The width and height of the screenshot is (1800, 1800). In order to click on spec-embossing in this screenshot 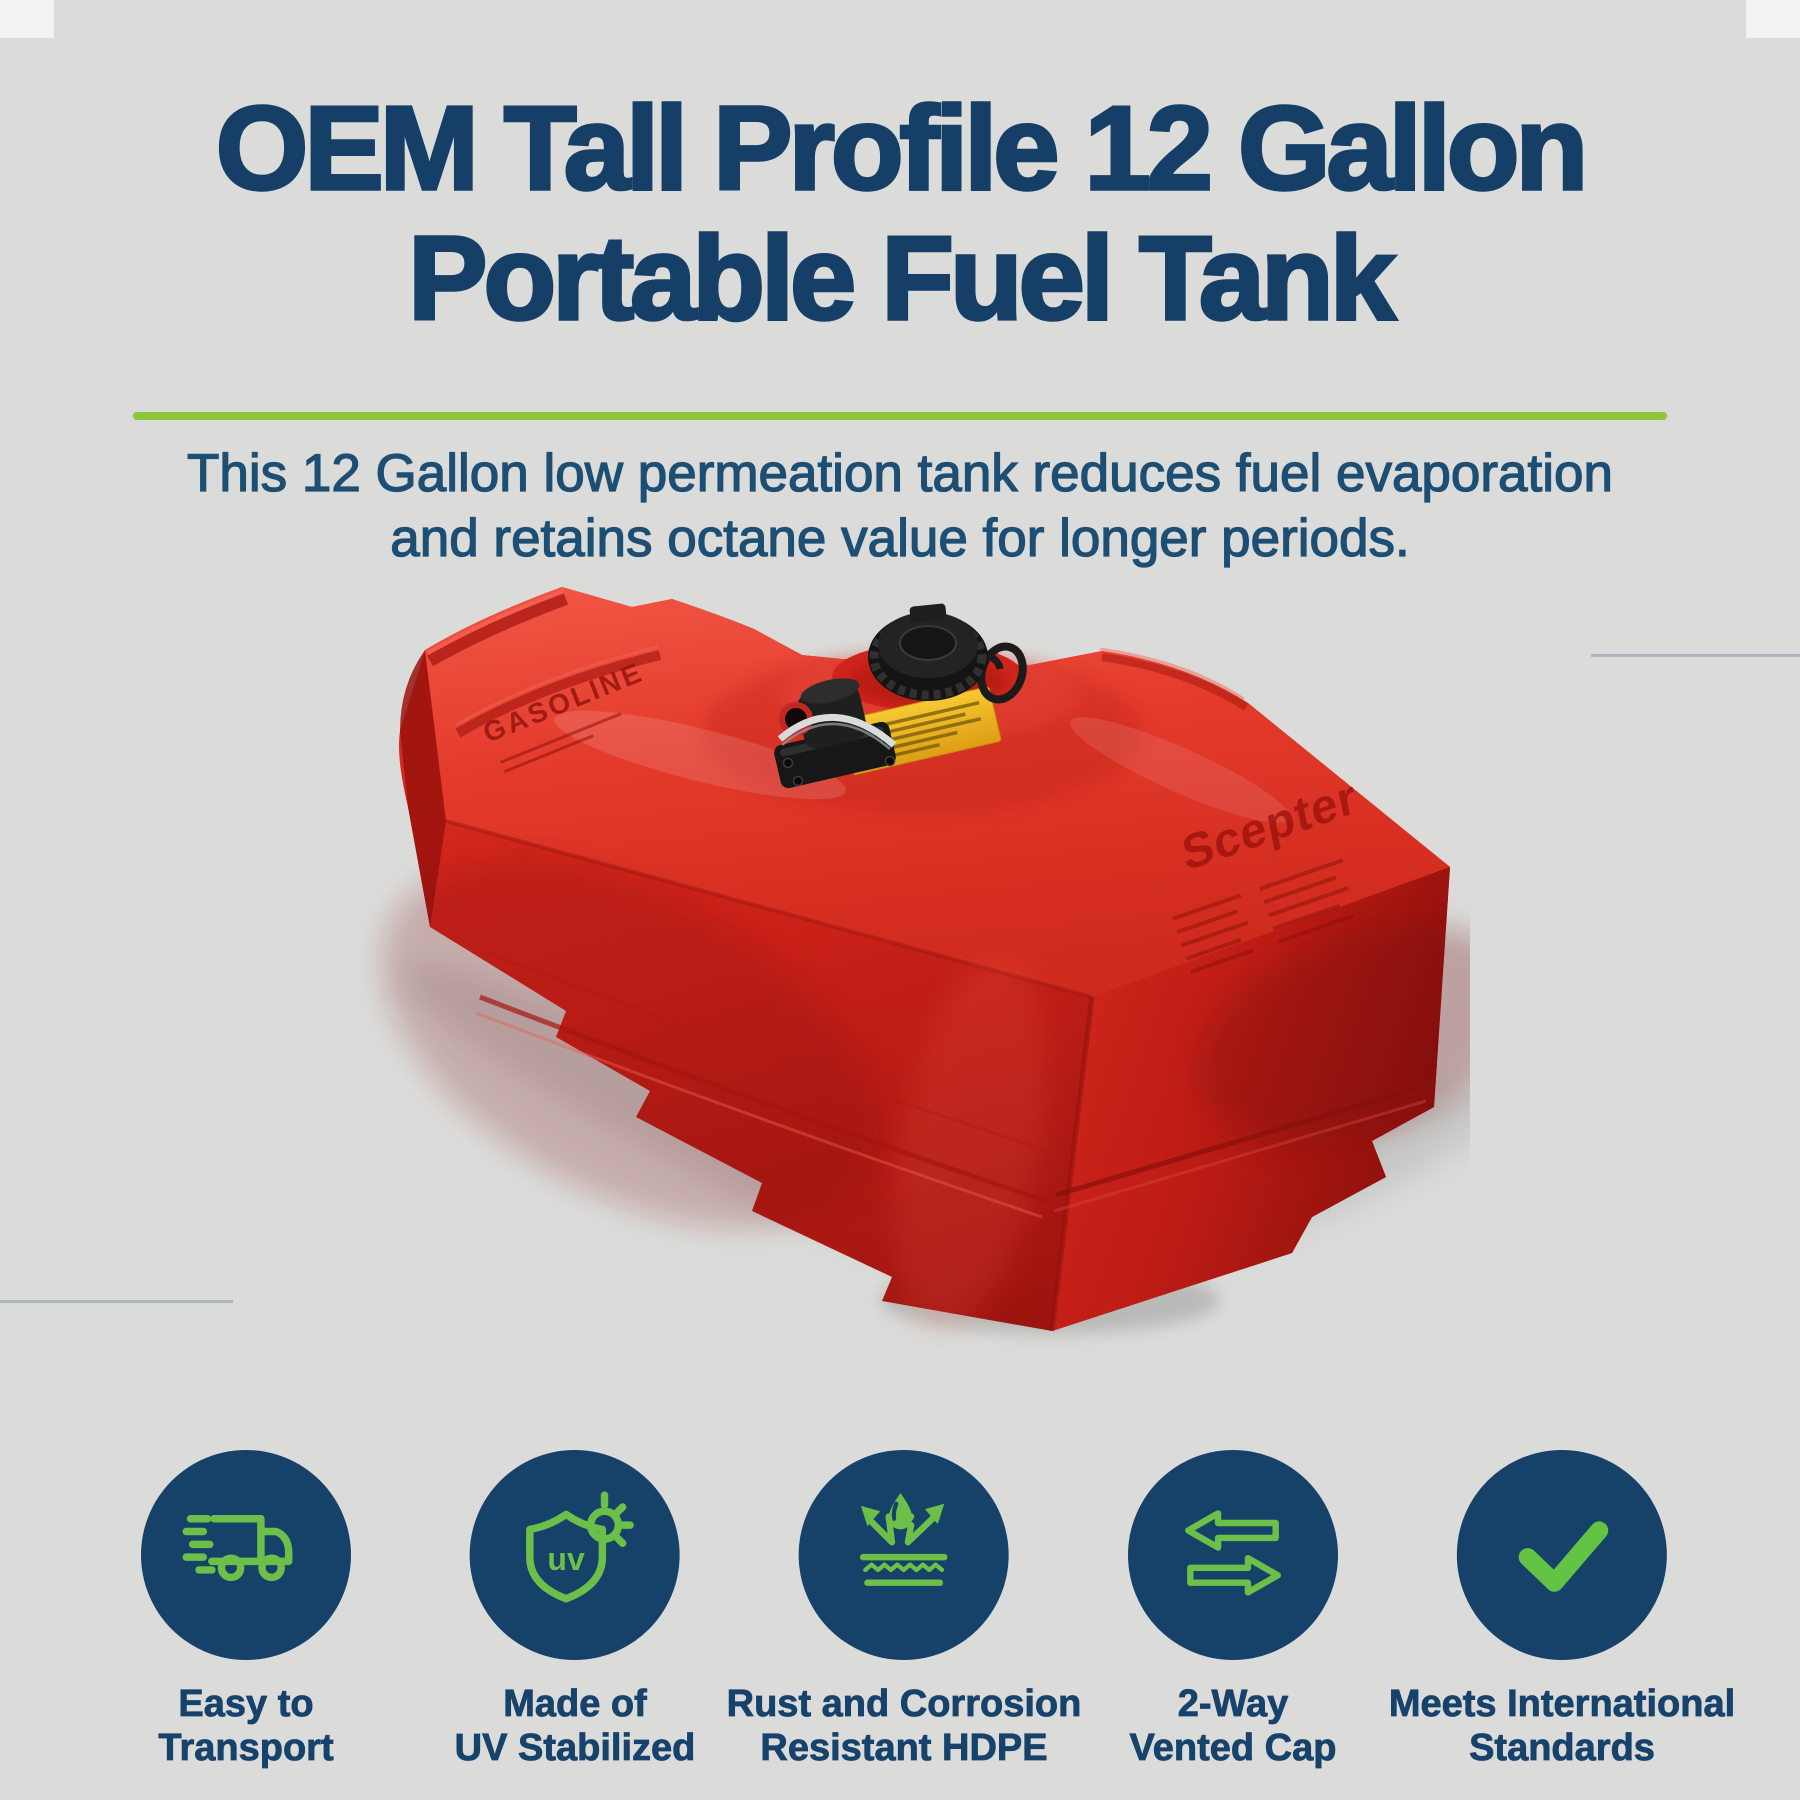, I will do `click(1263, 916)`.